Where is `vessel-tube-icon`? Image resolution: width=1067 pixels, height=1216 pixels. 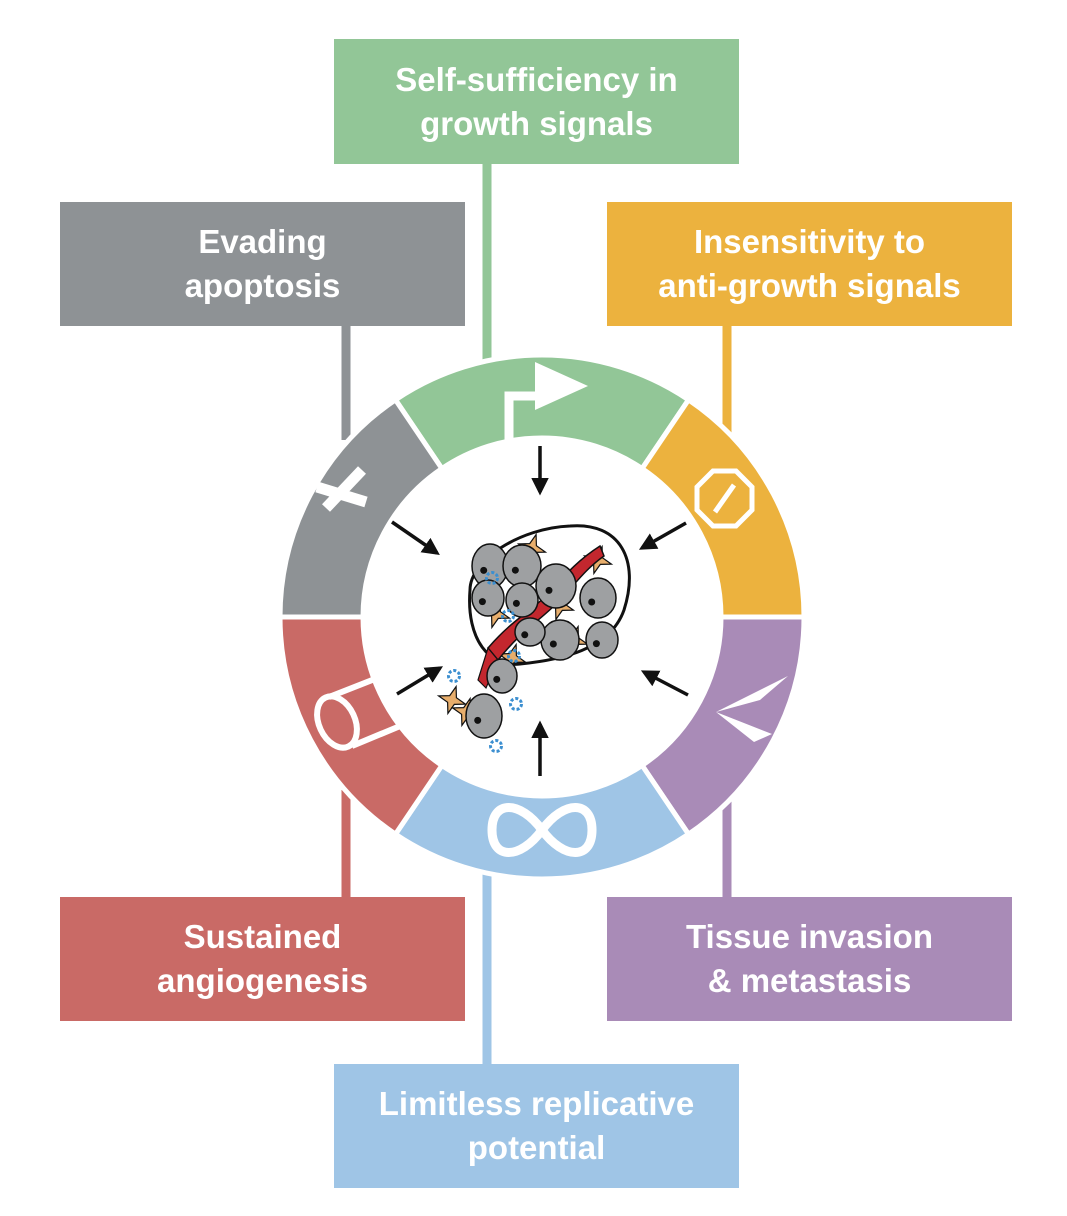 vessel-tube-icon is located at coordinates (360, 711).